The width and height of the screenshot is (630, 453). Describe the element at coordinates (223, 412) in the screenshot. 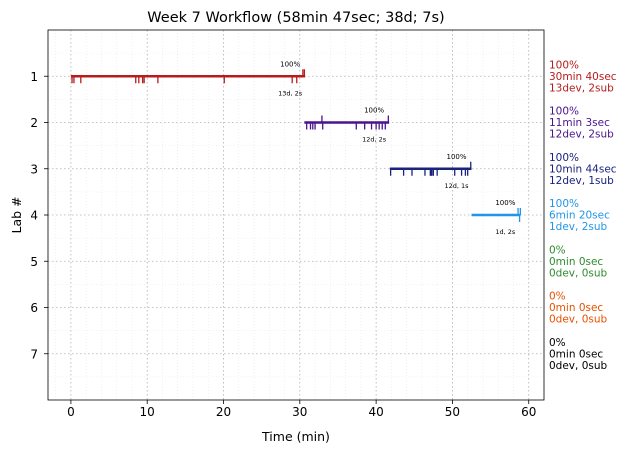

I see `x-tick-label: 20` at that location.